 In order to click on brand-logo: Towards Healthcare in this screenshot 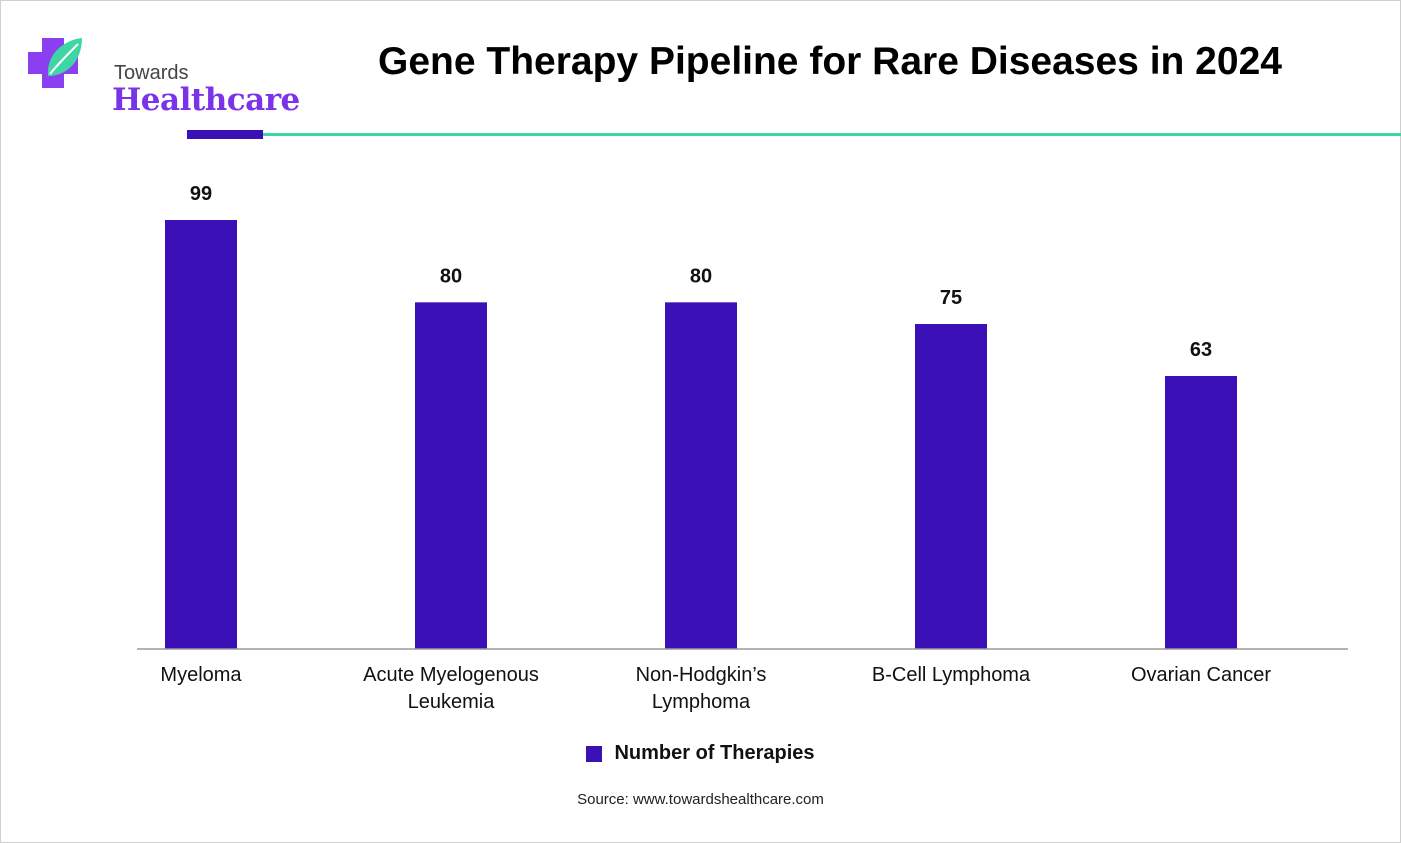, I will do `click(162, 74)`.